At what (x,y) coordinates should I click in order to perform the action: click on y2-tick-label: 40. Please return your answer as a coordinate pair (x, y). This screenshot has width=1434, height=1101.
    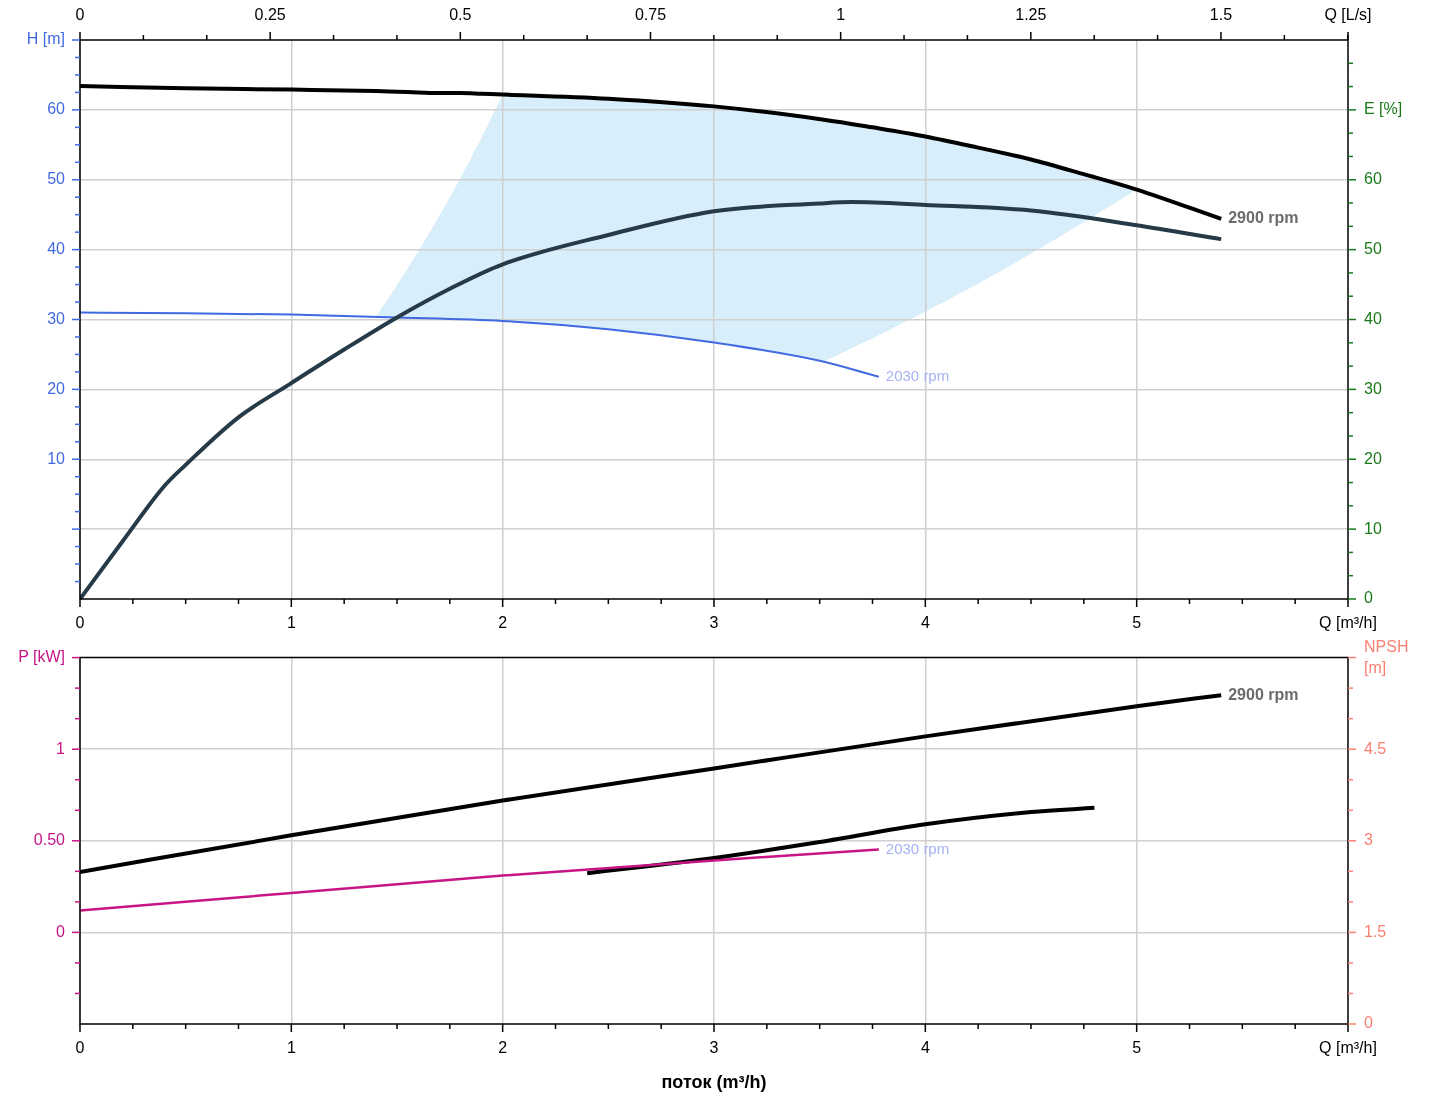
    Looking at the image, I should click on (1373, 318).